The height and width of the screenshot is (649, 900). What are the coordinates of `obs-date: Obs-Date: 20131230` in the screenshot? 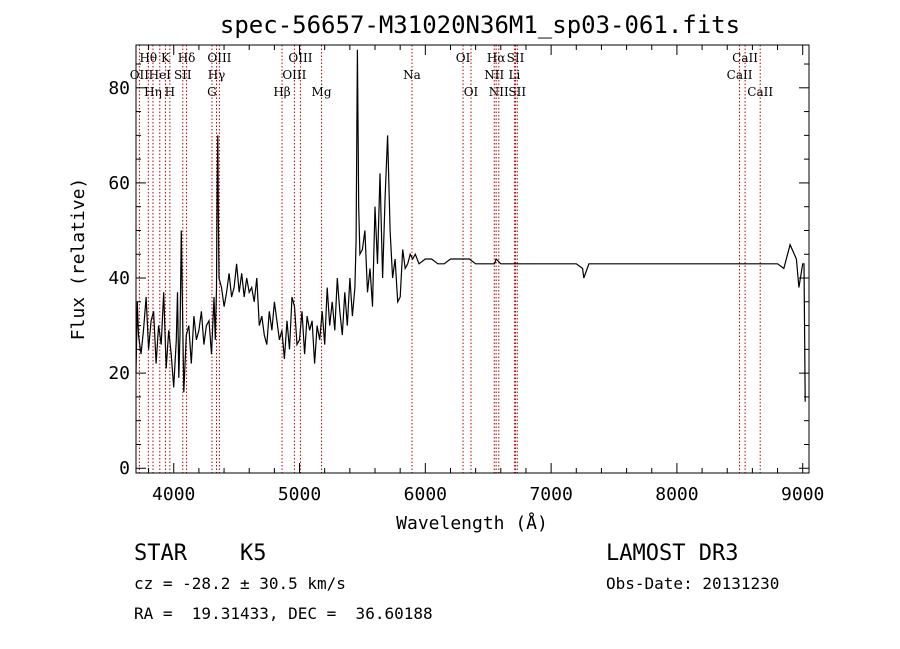 It's located at (693, 583).